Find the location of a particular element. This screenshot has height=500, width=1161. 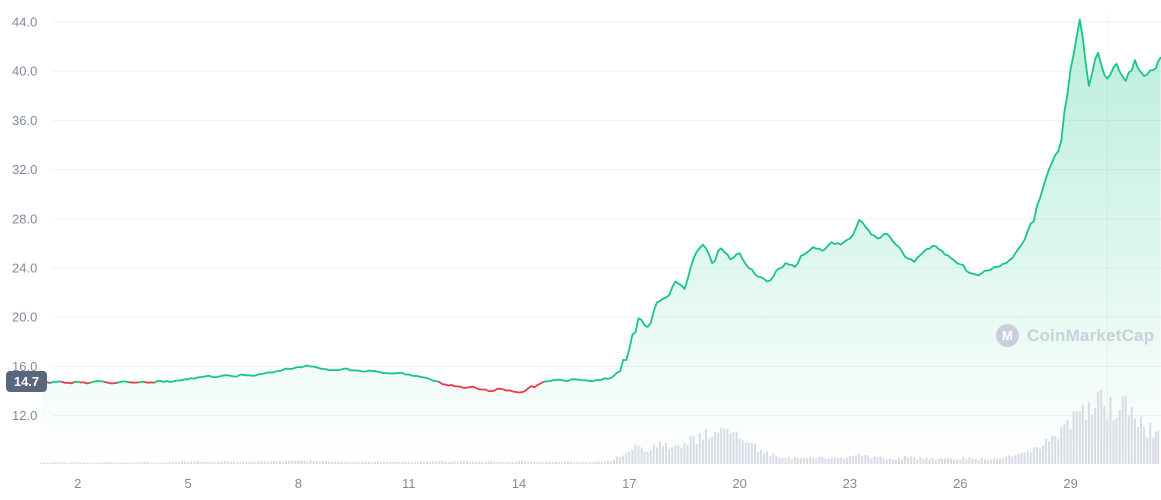

svg-text: 20.0 is located at coordinates (24, 317).